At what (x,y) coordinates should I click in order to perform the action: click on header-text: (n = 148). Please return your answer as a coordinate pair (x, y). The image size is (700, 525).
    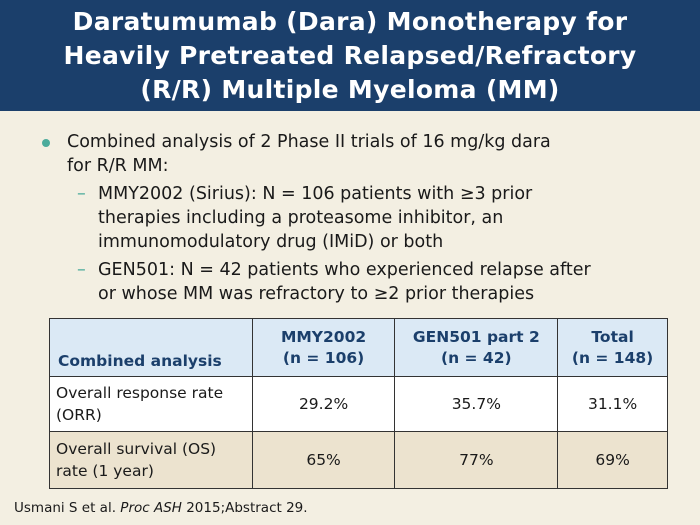
    Looking at the image, I should click on (612, 357).